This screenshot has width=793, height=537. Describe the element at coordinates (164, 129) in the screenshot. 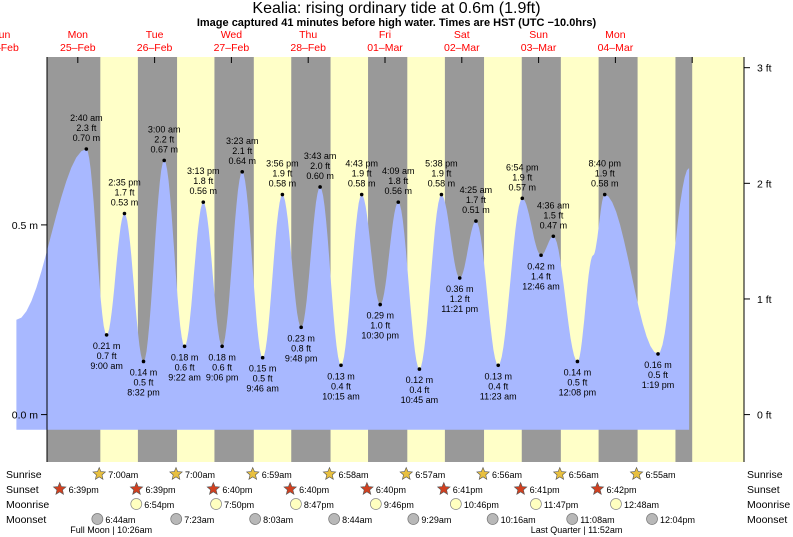

I see `high-tide-time: 3:00 am` at that location.